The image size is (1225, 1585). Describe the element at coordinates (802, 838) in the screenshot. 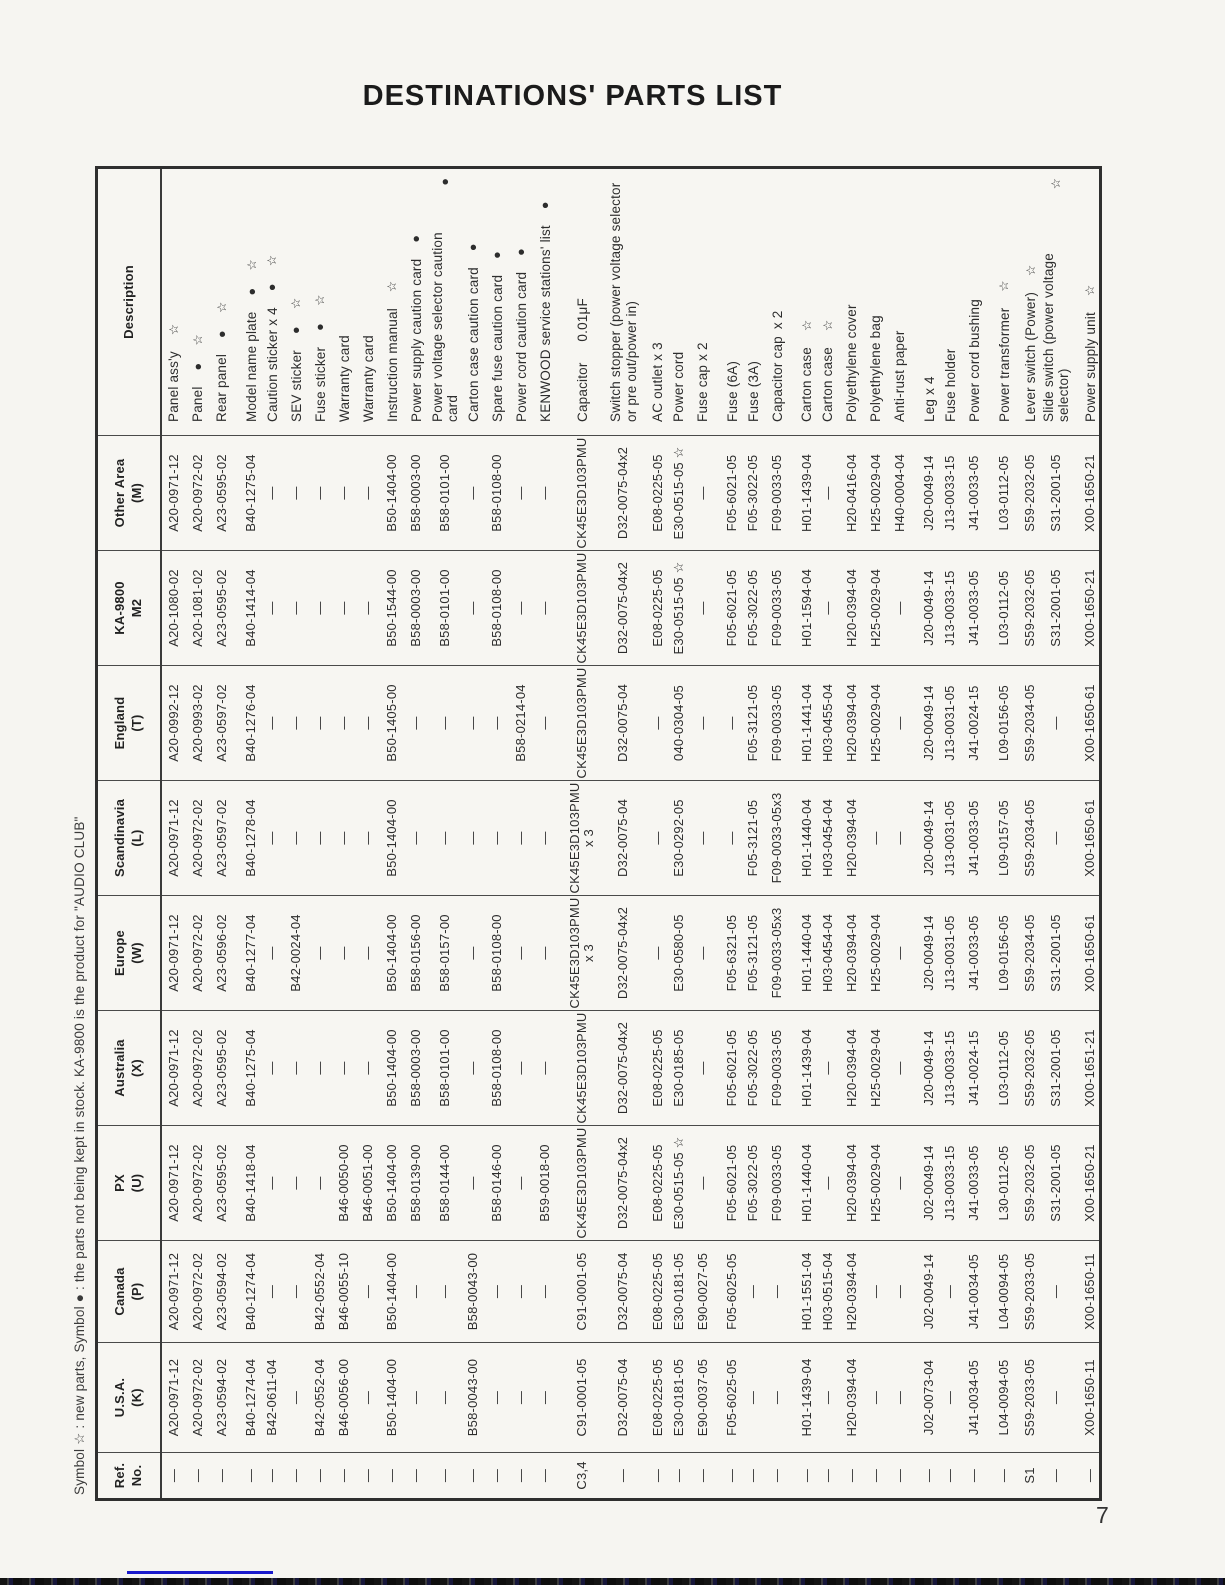

I see `cell-scandinavia: H01-1440-04` at that location.